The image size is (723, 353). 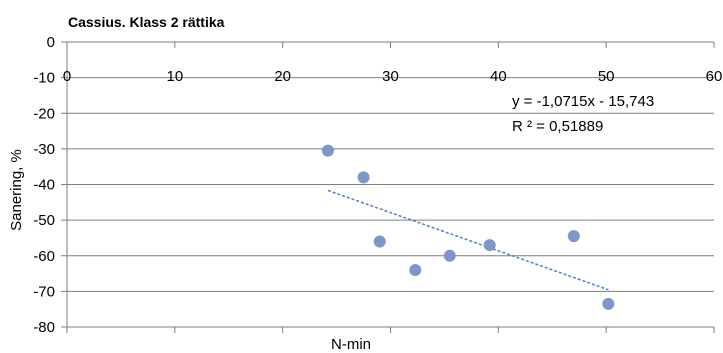 What do you see at coordinates (44, 291) in the screenshot?
I see `y-tick-label: -70` at bounding box center [44, 291].